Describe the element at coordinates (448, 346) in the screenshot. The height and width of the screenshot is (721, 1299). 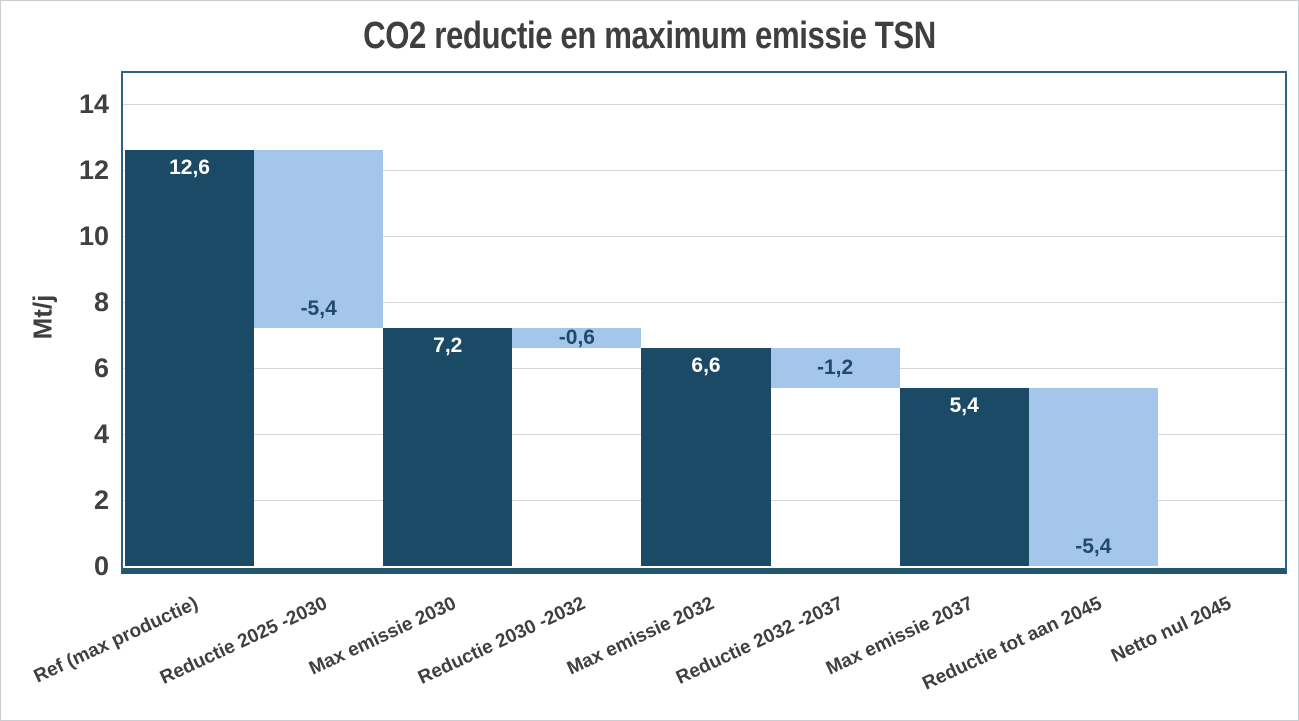
I see `bar-value-label: 7,2` at that location.